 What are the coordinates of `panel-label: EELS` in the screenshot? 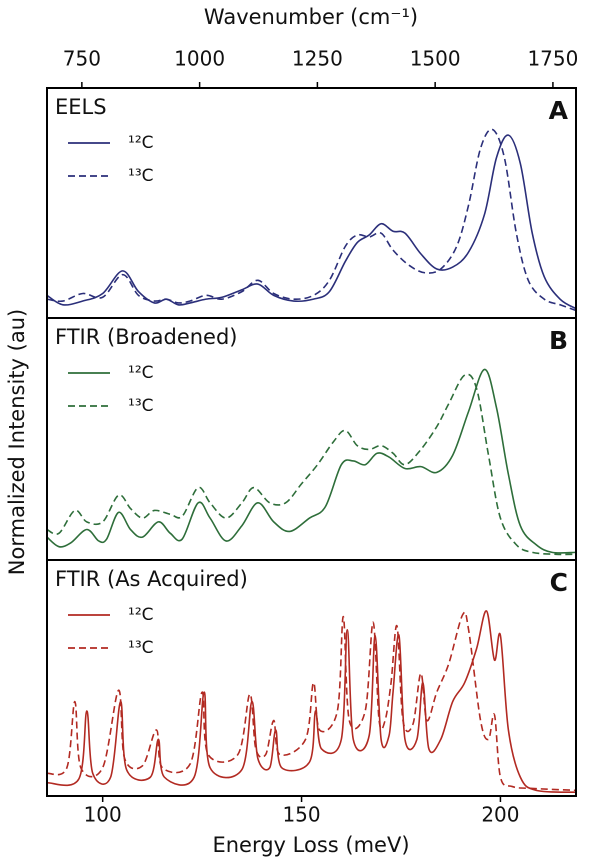 It's located at (81, 107).